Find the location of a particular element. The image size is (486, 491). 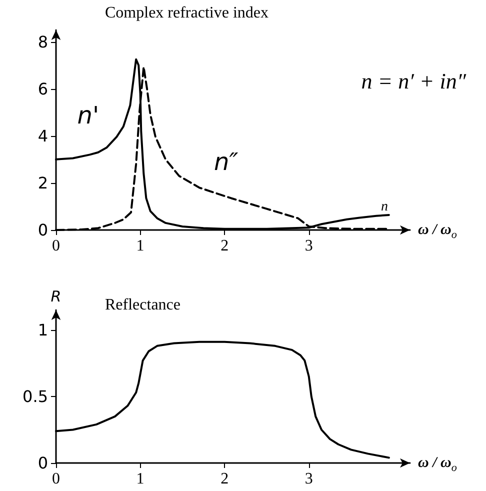

chart-title: Complex refractive index is located at coordinates (186, 13).